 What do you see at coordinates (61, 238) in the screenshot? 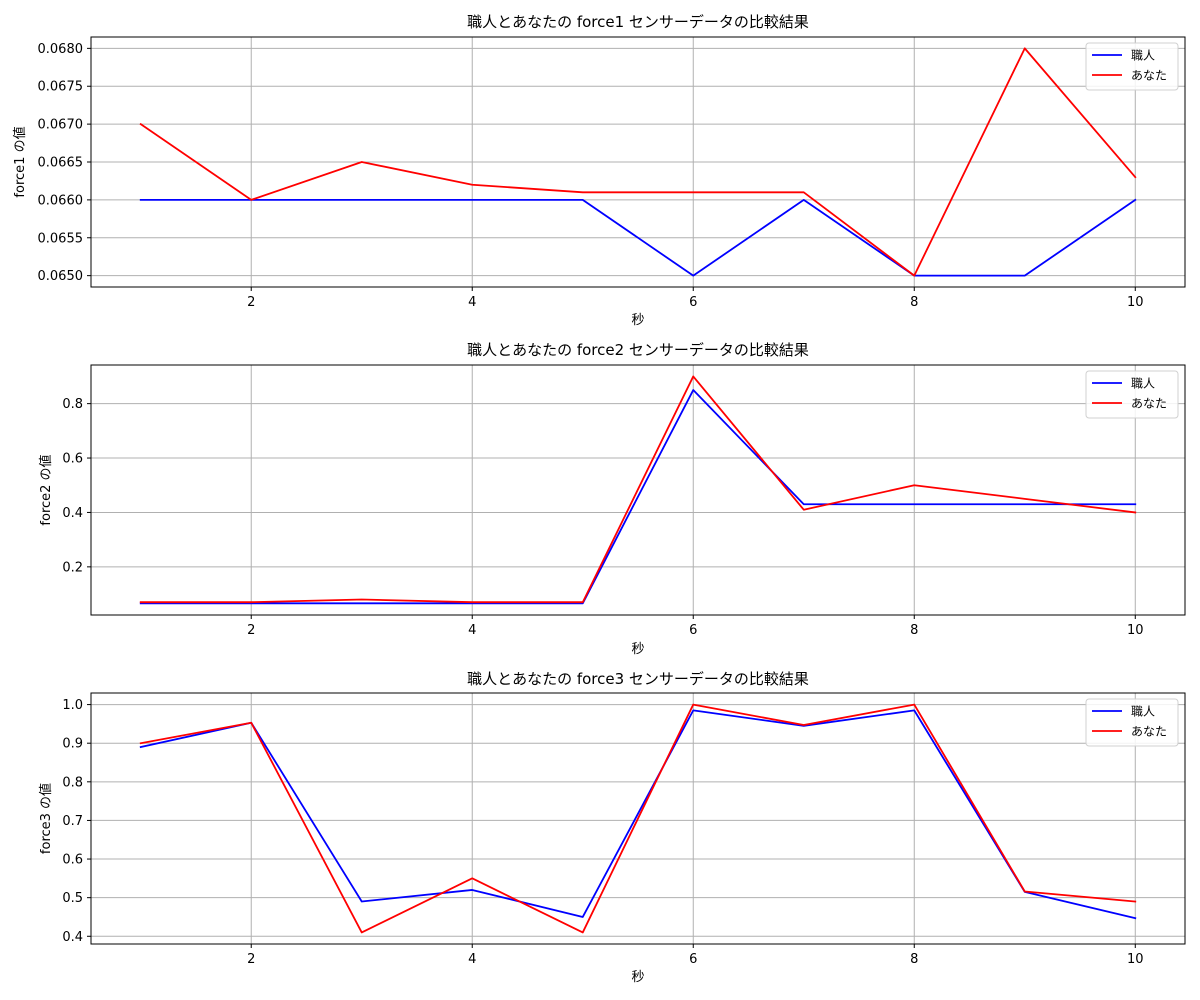
I see `y-tick-label: 0.0655` at bounding box center [61, 238].